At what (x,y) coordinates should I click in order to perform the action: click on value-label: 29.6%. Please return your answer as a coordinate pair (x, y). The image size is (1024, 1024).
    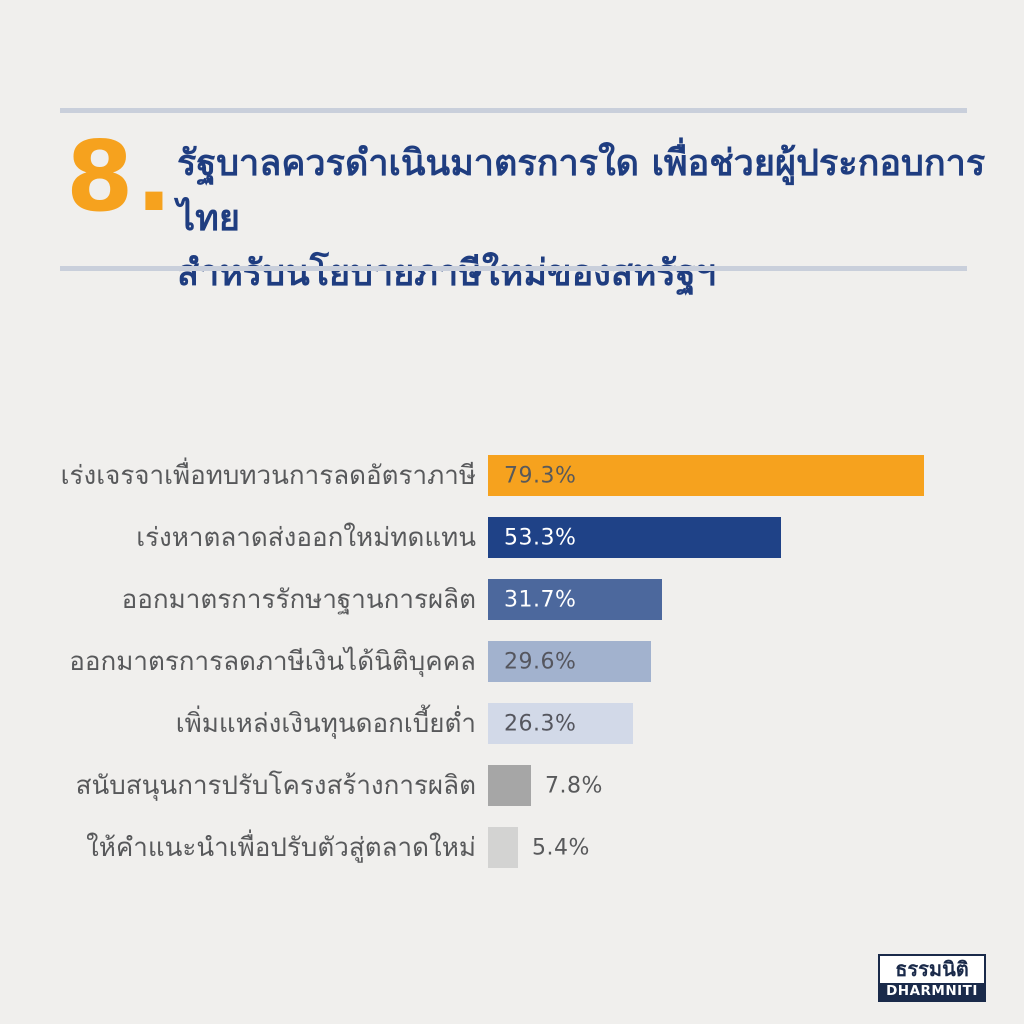
    Looking at the image, I should click on (540, 661).